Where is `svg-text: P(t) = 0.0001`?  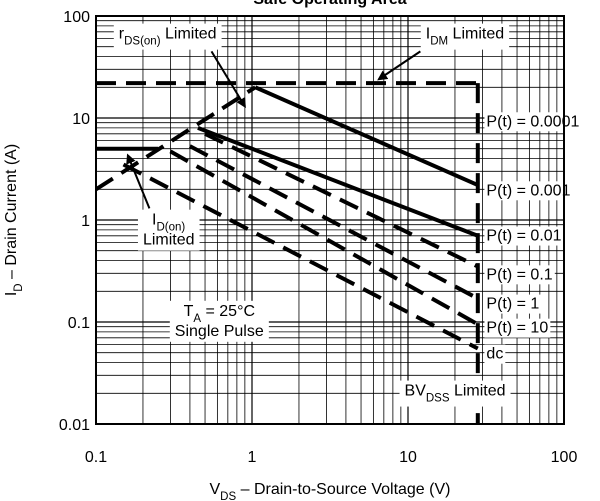 svg-text: P(t) = 0.0001 is located at coordinates (532, 121).